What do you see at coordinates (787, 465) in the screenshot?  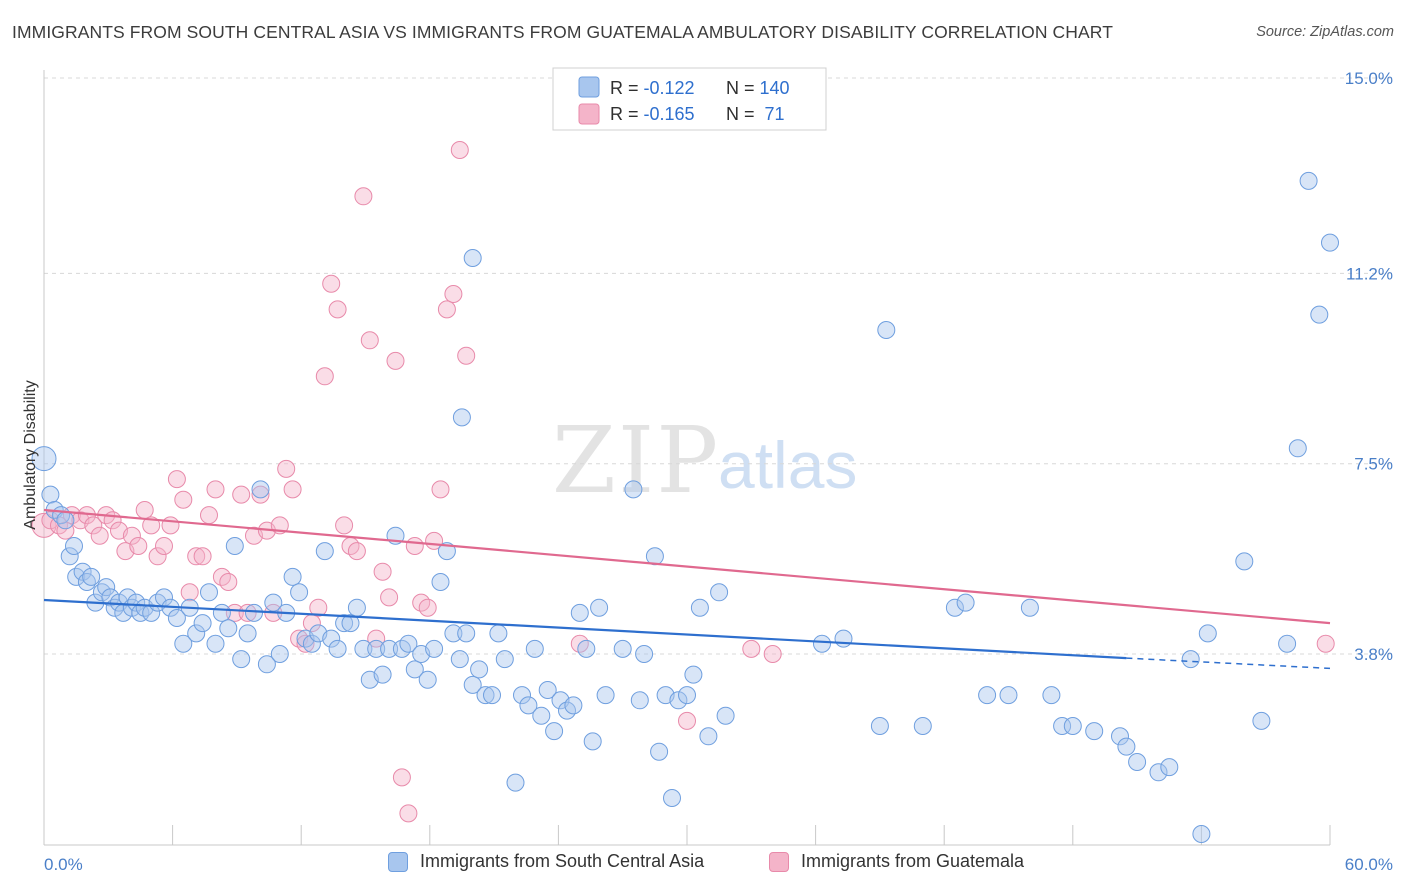 I see `watermark-atlas: atlas` at bounding box center [787, 465].